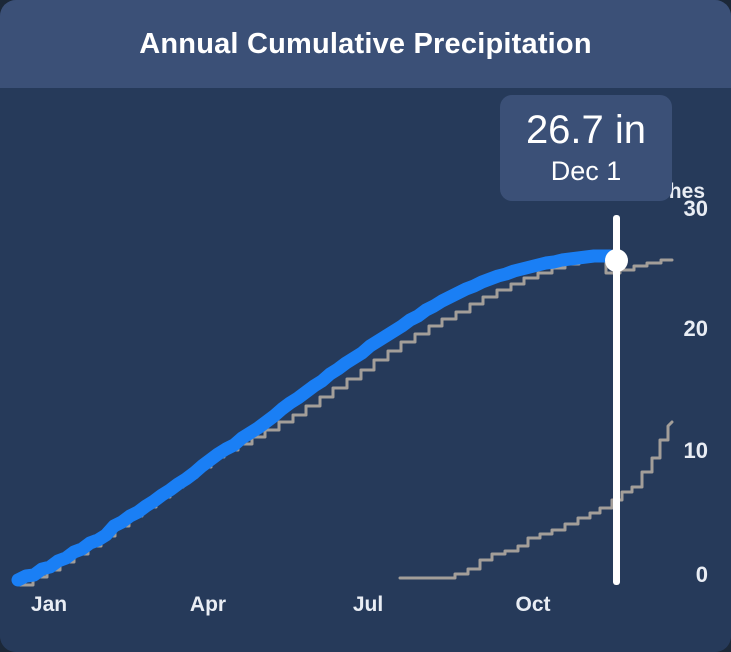 Image resolution: width=731 pixels, height=652 pixels. I want to click on page-title: Annual Cumulative Precipitation, so click(365, 43).